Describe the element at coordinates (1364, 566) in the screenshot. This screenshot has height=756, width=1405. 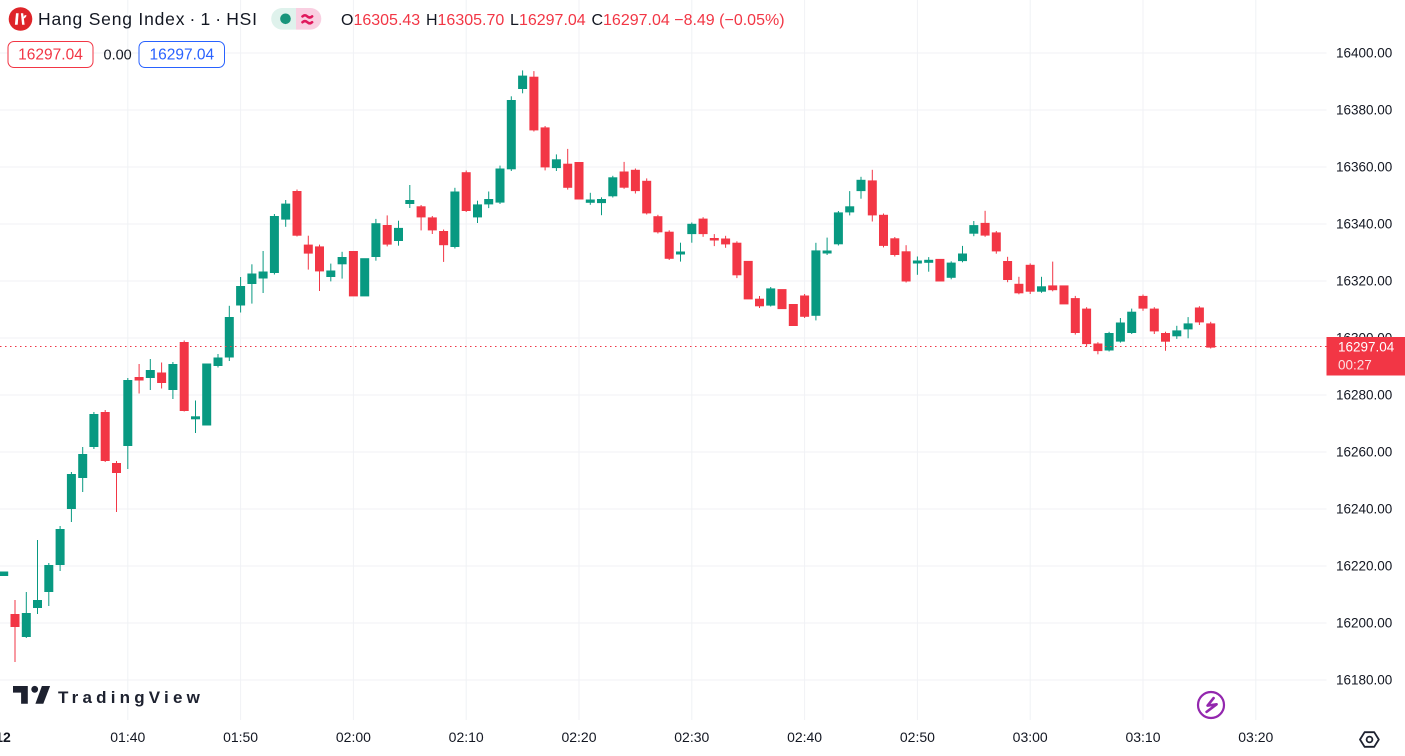
I see `svg-text: 16220.00` at that location.